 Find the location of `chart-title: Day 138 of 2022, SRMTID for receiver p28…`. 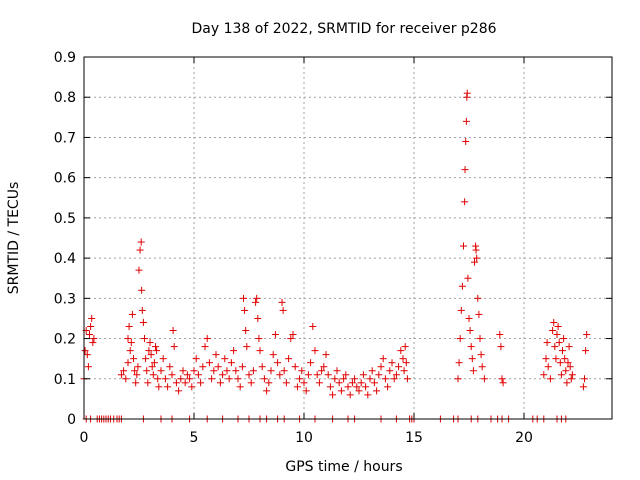

chart-title: Day 138 of 2022, SRMTID for receiver p28… is located at coordinates (343, 29).